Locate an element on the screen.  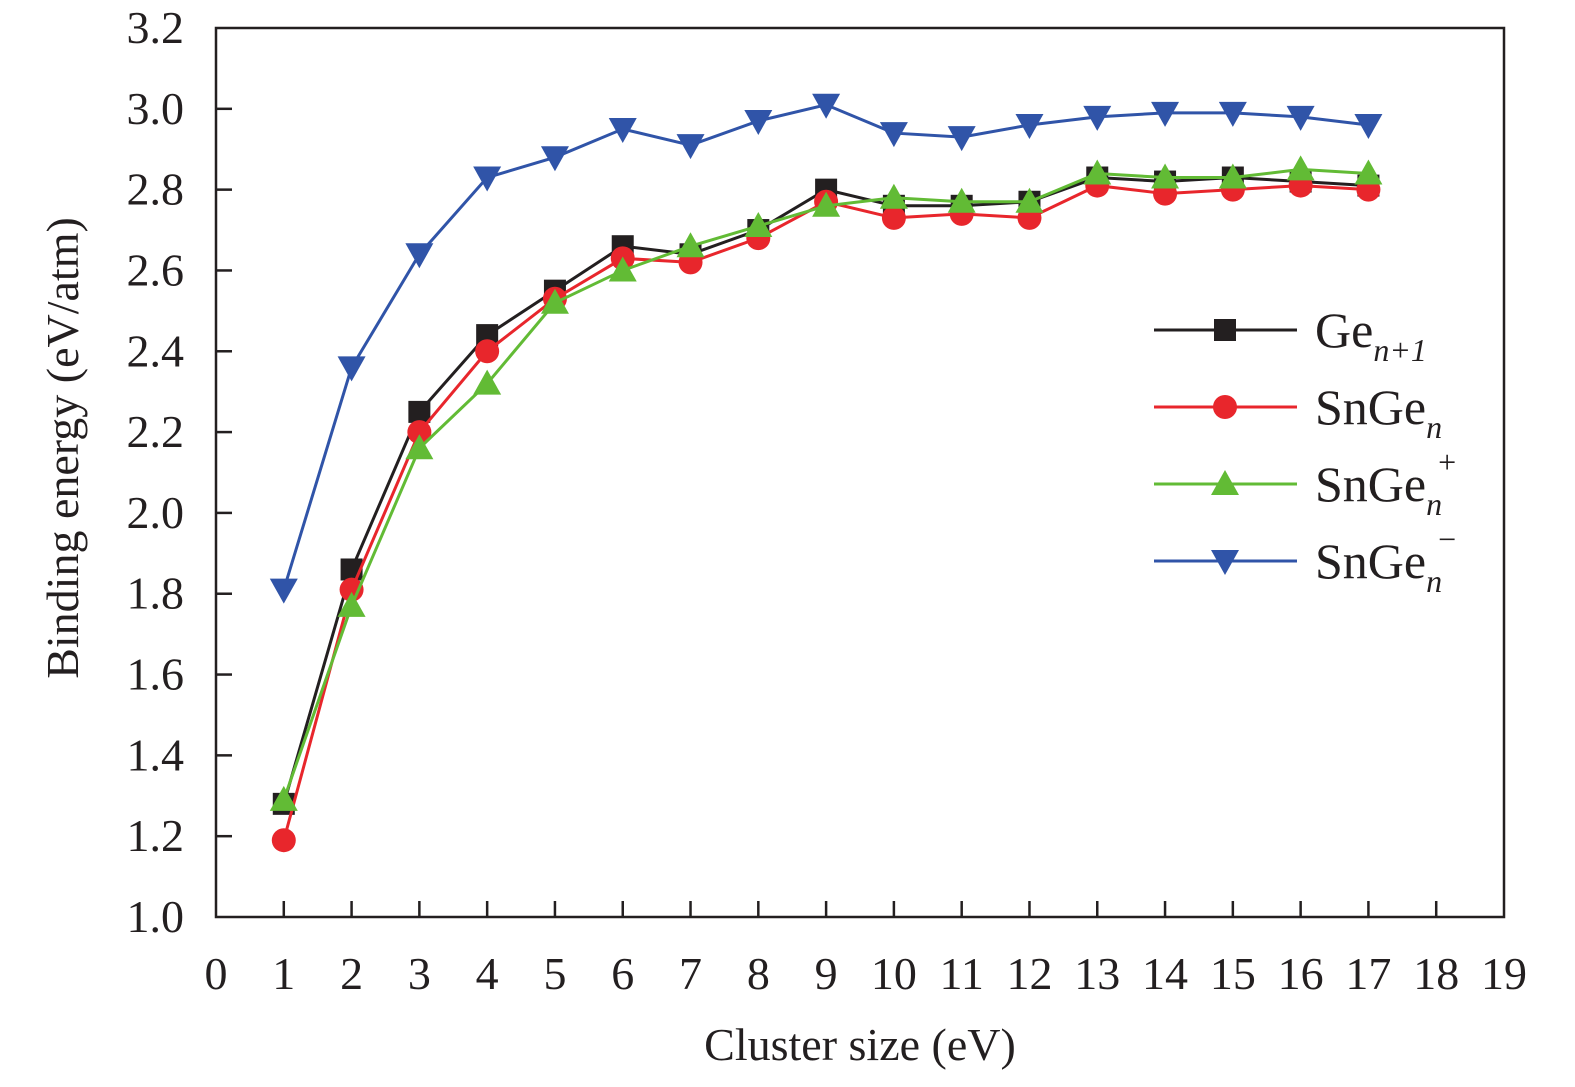
legend-label: SnGen is located at coordinates (1378, 412).